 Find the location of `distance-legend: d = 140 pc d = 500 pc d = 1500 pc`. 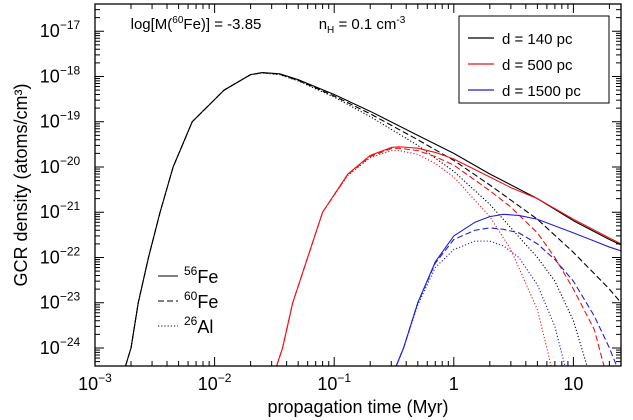

distance-legend: d = 140 pc d = 500 pc d = 1500 pc is located at coordinates (534, 59).